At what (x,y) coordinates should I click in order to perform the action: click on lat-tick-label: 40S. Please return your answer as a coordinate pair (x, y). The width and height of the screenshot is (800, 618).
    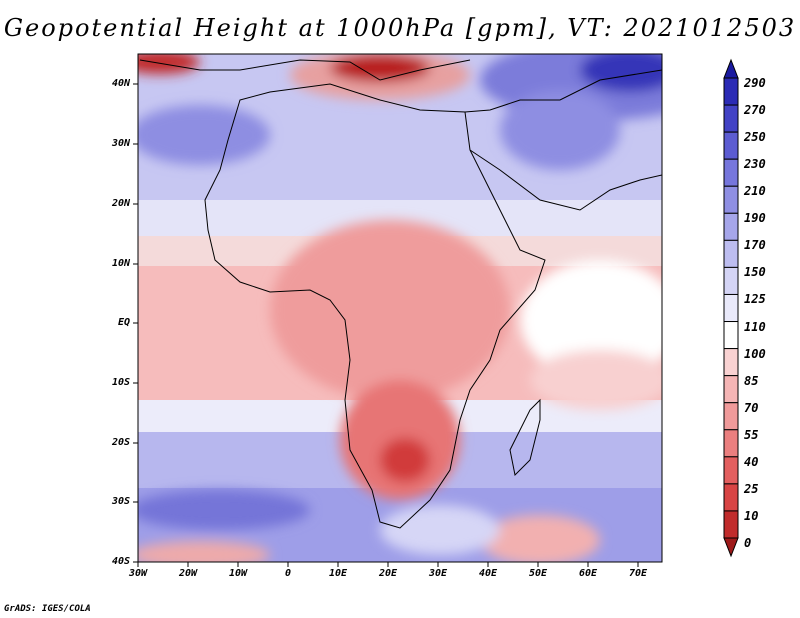
    Looking at the image, I should click on (120, 561).